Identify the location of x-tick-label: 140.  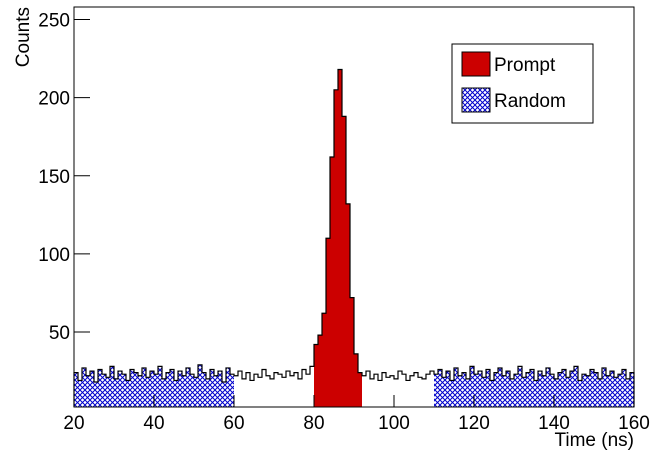
(554, 423).